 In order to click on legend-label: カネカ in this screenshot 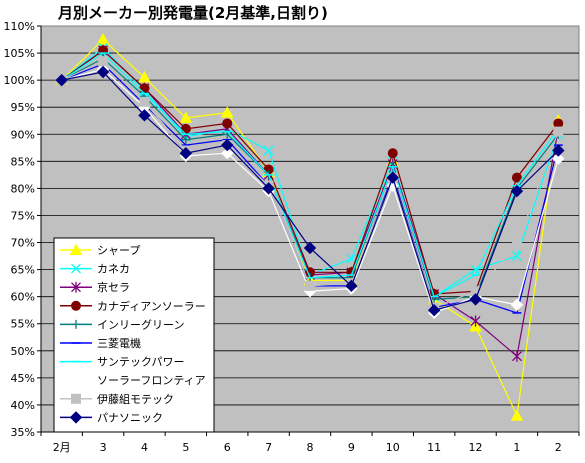, I will do `click(113, 269)`.